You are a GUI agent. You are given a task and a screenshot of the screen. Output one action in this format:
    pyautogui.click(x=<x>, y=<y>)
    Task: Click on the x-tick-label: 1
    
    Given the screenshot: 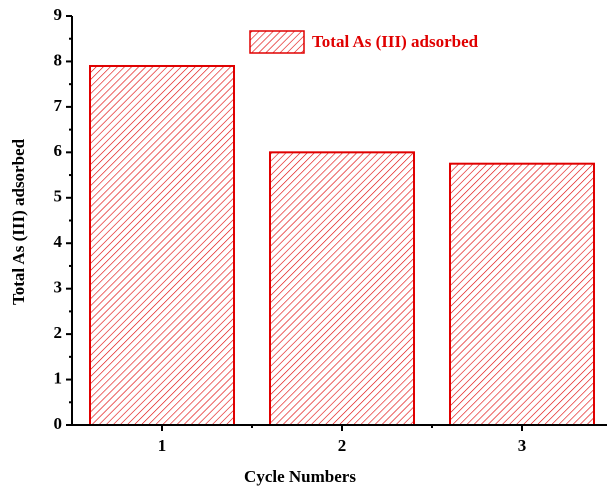 What is the action you would take?
    pyautogui.click(x=162, y=445)
    